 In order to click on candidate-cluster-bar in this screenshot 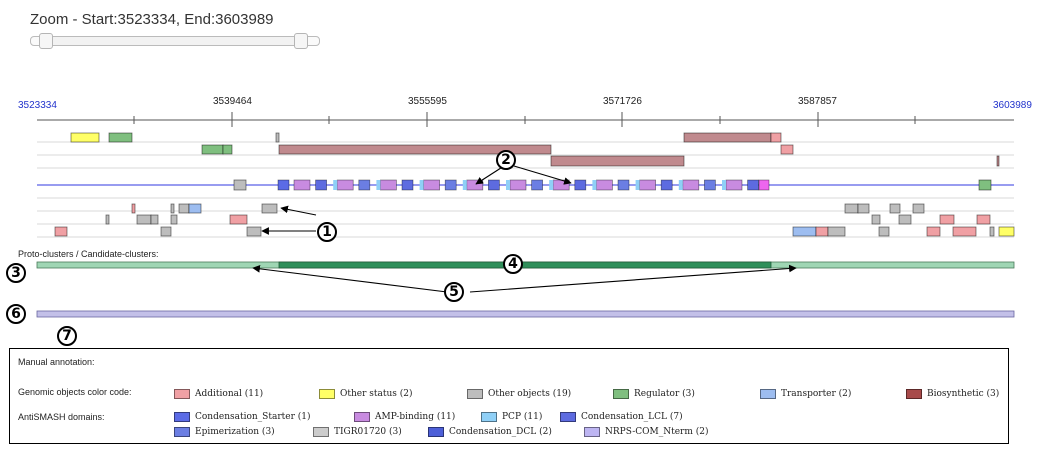, I will do `click(525, 314)`.